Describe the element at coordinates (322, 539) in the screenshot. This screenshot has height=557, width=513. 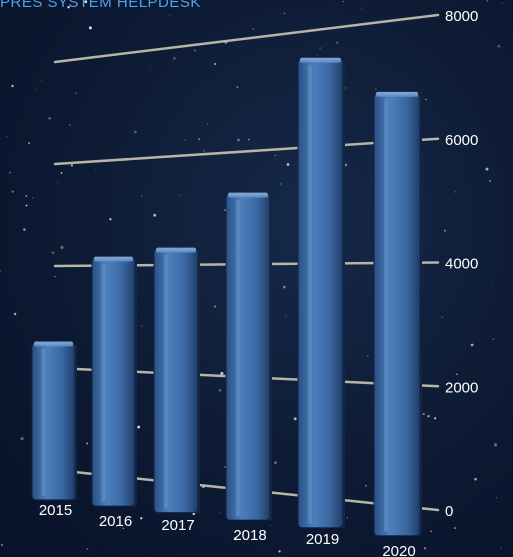
I see `x-tick-label: 2019` at that location.